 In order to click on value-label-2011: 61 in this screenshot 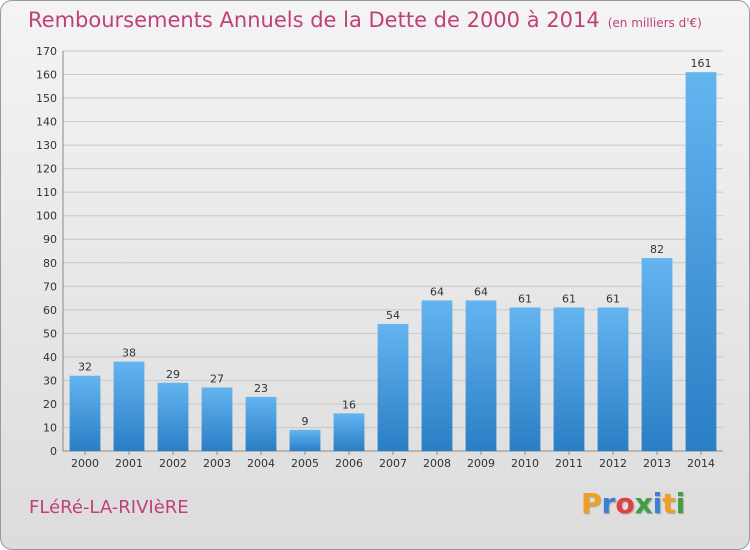, I will do `click(569, 298)`.